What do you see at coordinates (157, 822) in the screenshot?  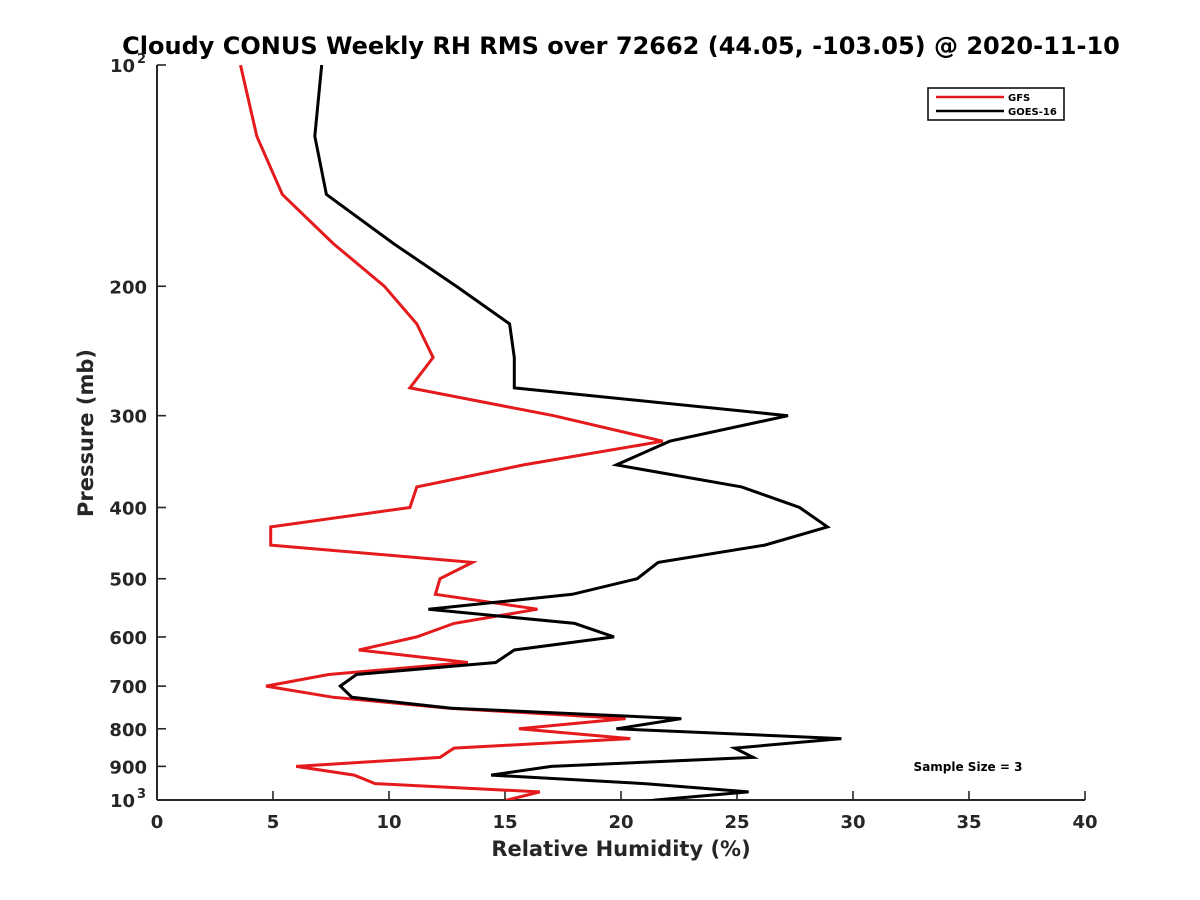 I see `x-tick-label: 0` at bounding box center [157, 822].